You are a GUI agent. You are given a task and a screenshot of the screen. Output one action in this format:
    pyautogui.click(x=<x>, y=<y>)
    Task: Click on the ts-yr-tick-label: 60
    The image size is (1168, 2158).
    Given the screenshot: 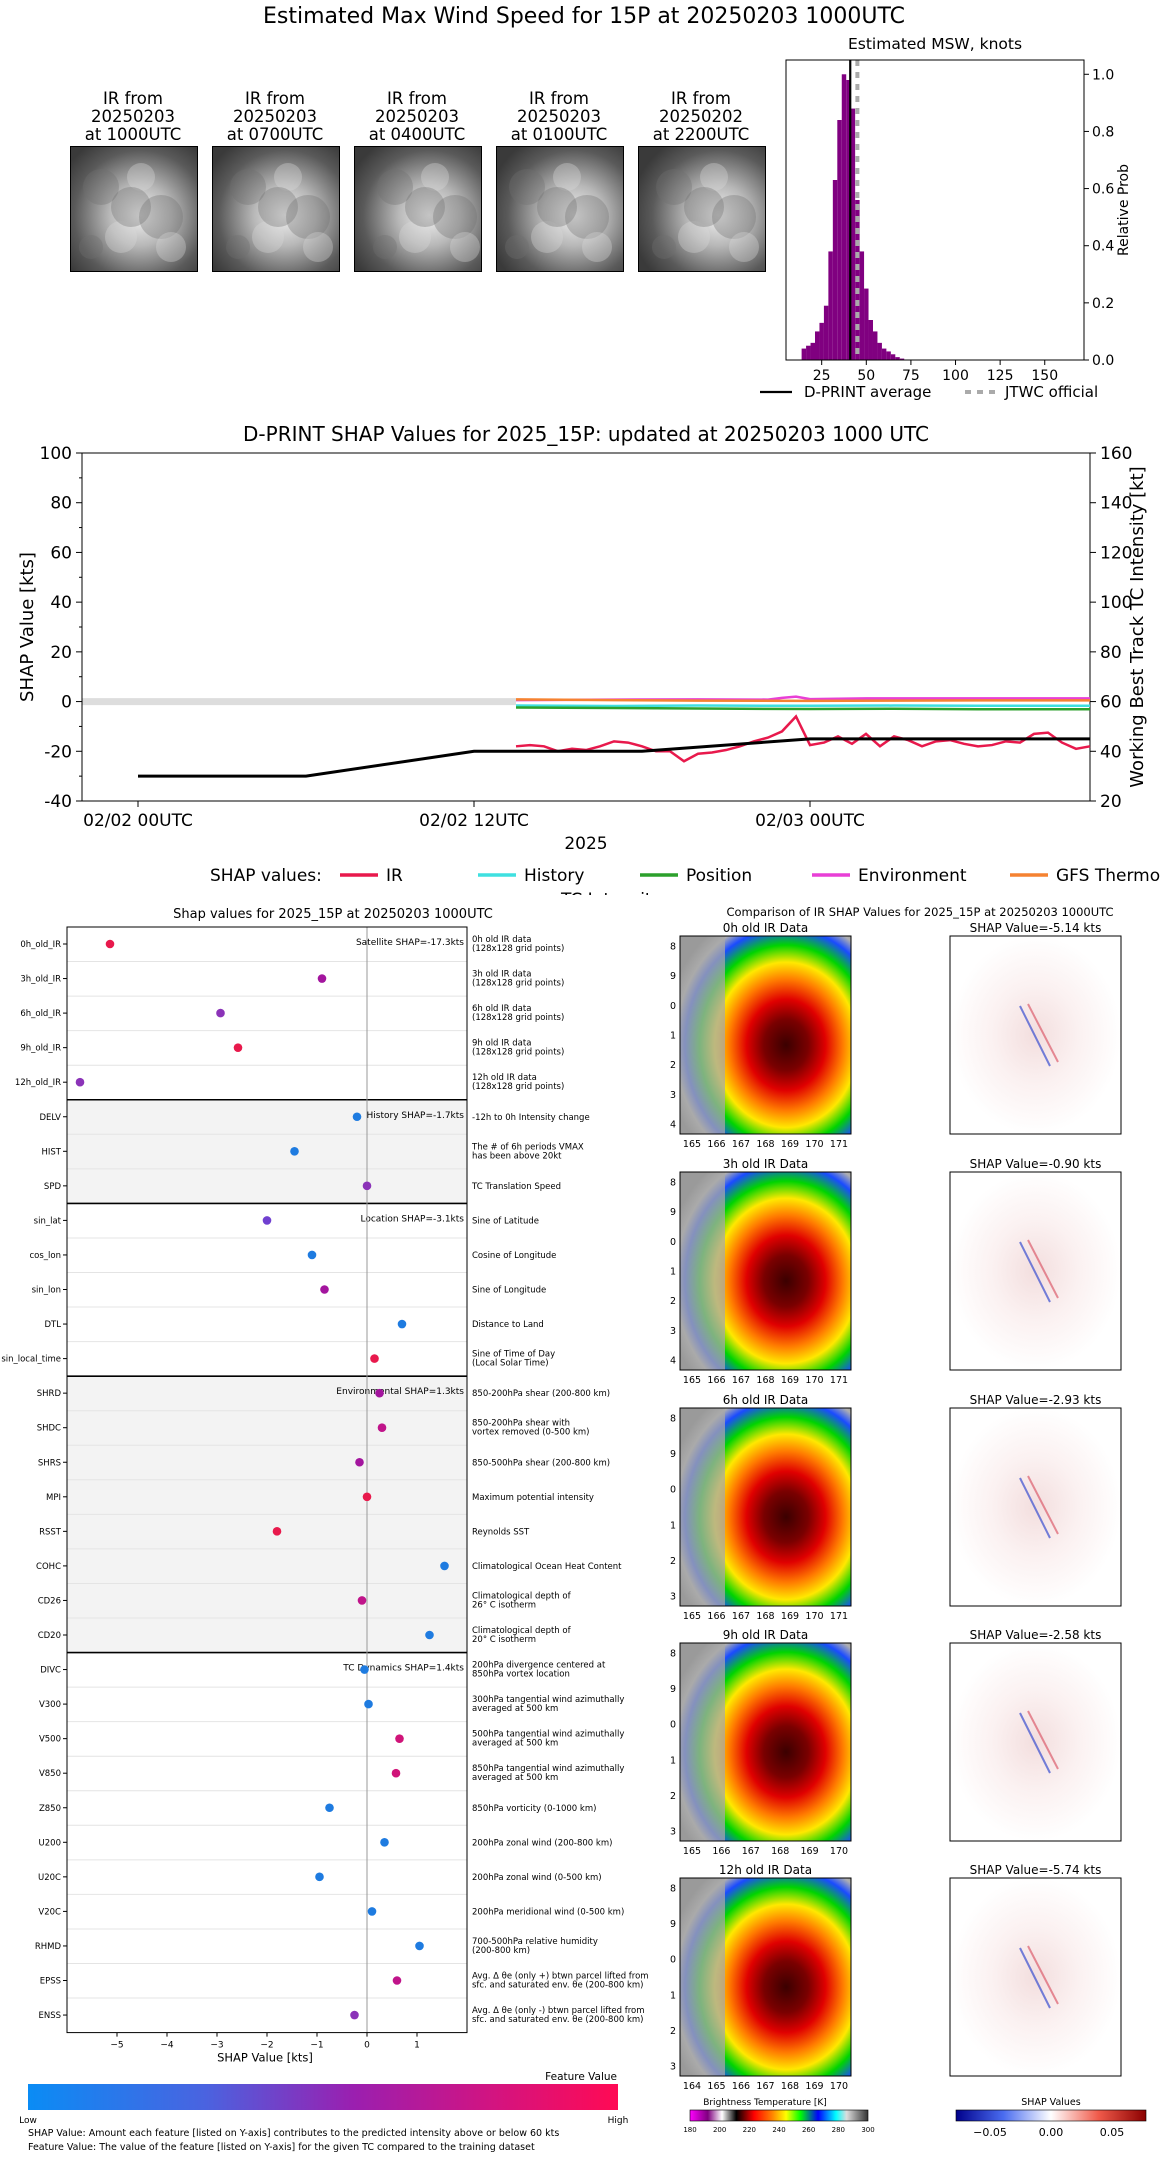 What is the action you would take?
    pyautogui.click(x=1111, y=703)
    